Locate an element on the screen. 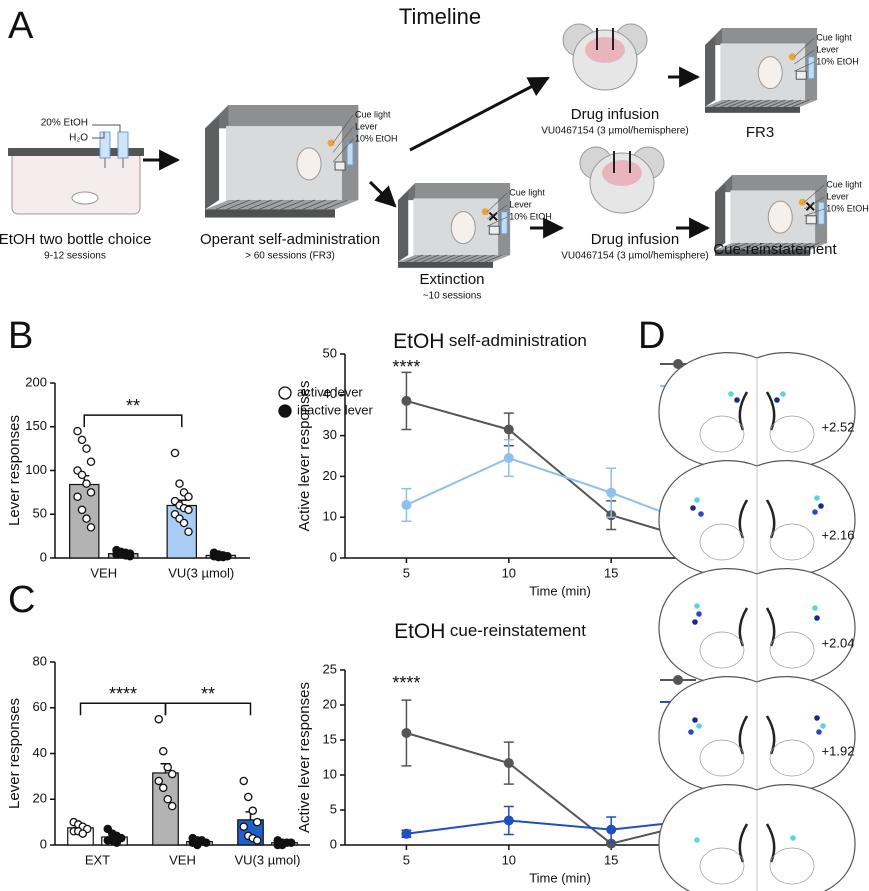  spout is located at coordinates (504, 223).